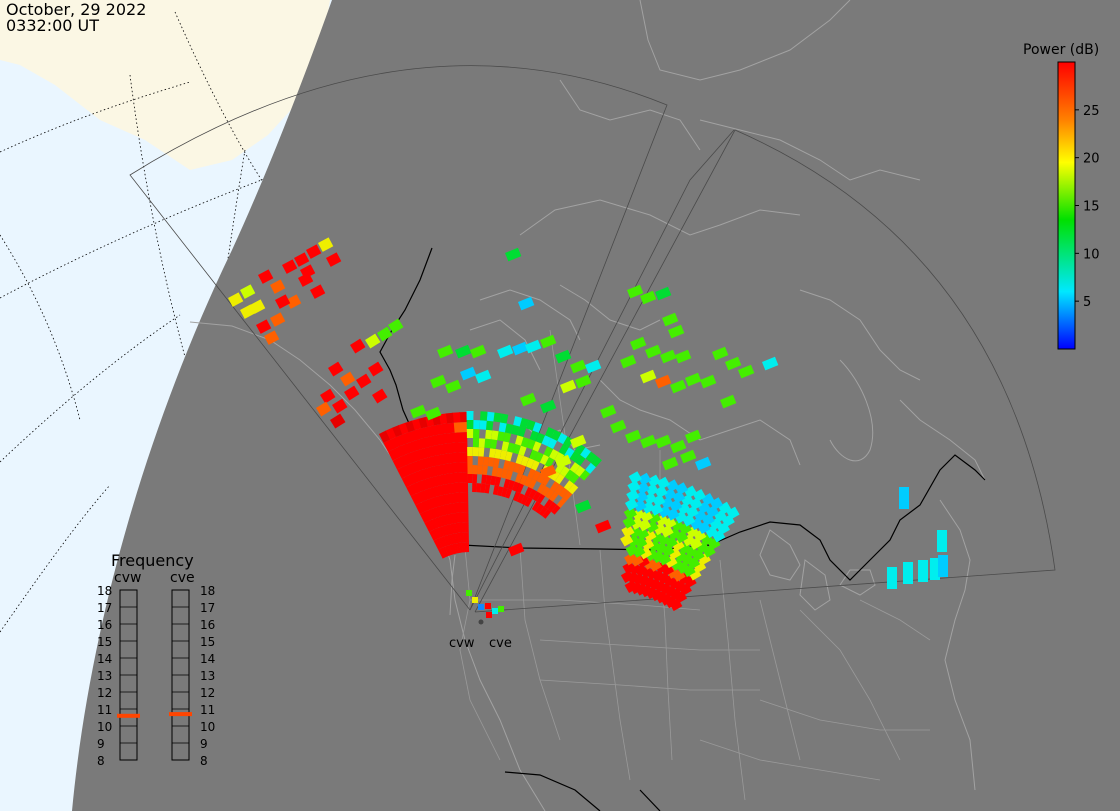 This screenshot has height=811, width=1120. Describe the element at coordinates (207, 608) in the screenshot. I see `frequency-tick-label: 17` at that location.